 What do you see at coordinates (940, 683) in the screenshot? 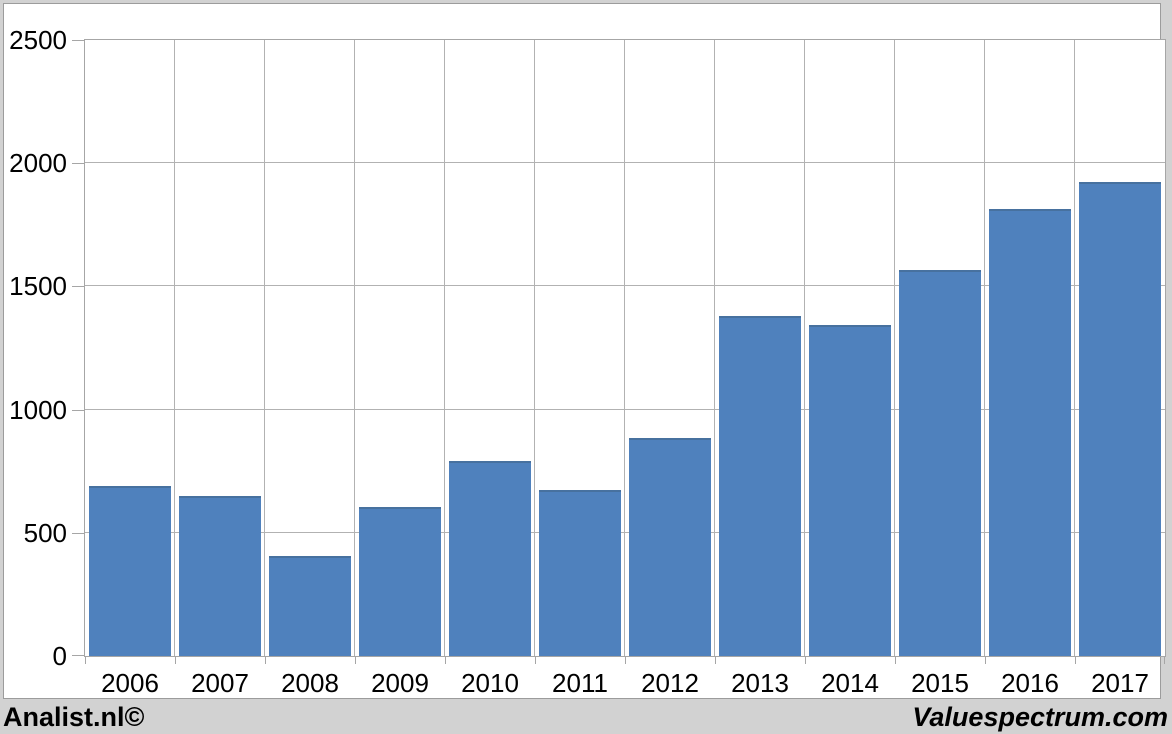
I see `x-axis-label: 2015` at bounding box center [940, 683].